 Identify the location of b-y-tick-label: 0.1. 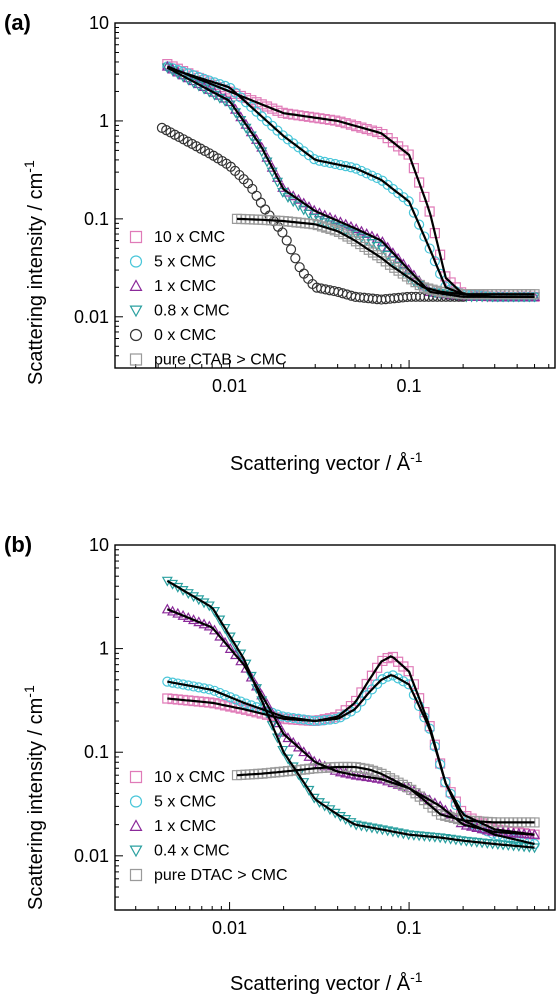
(96, 752).